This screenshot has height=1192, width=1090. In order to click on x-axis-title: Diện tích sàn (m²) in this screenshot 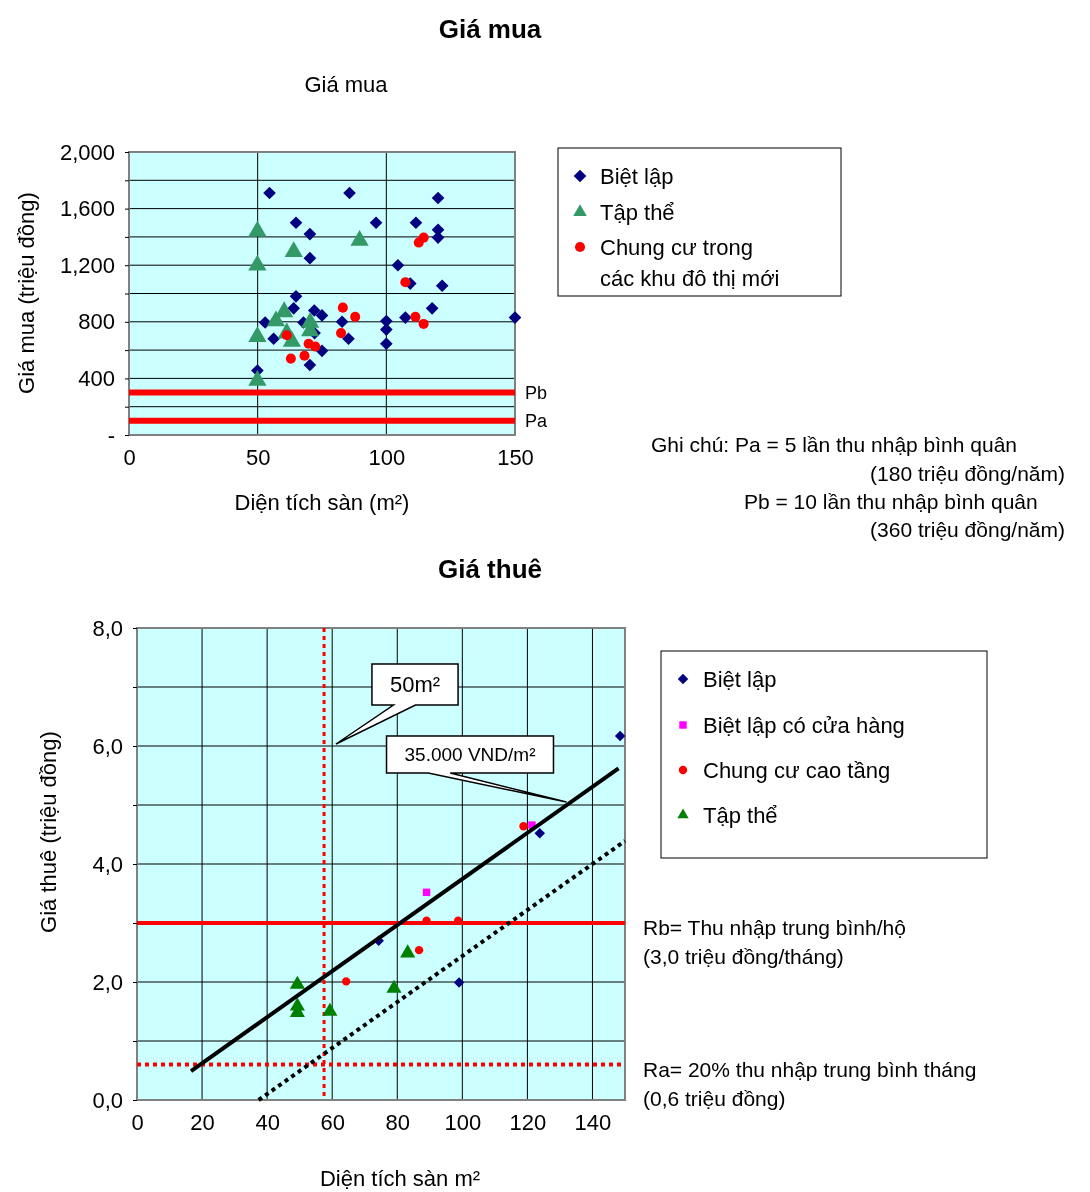, I will do `click(322, 502)`.